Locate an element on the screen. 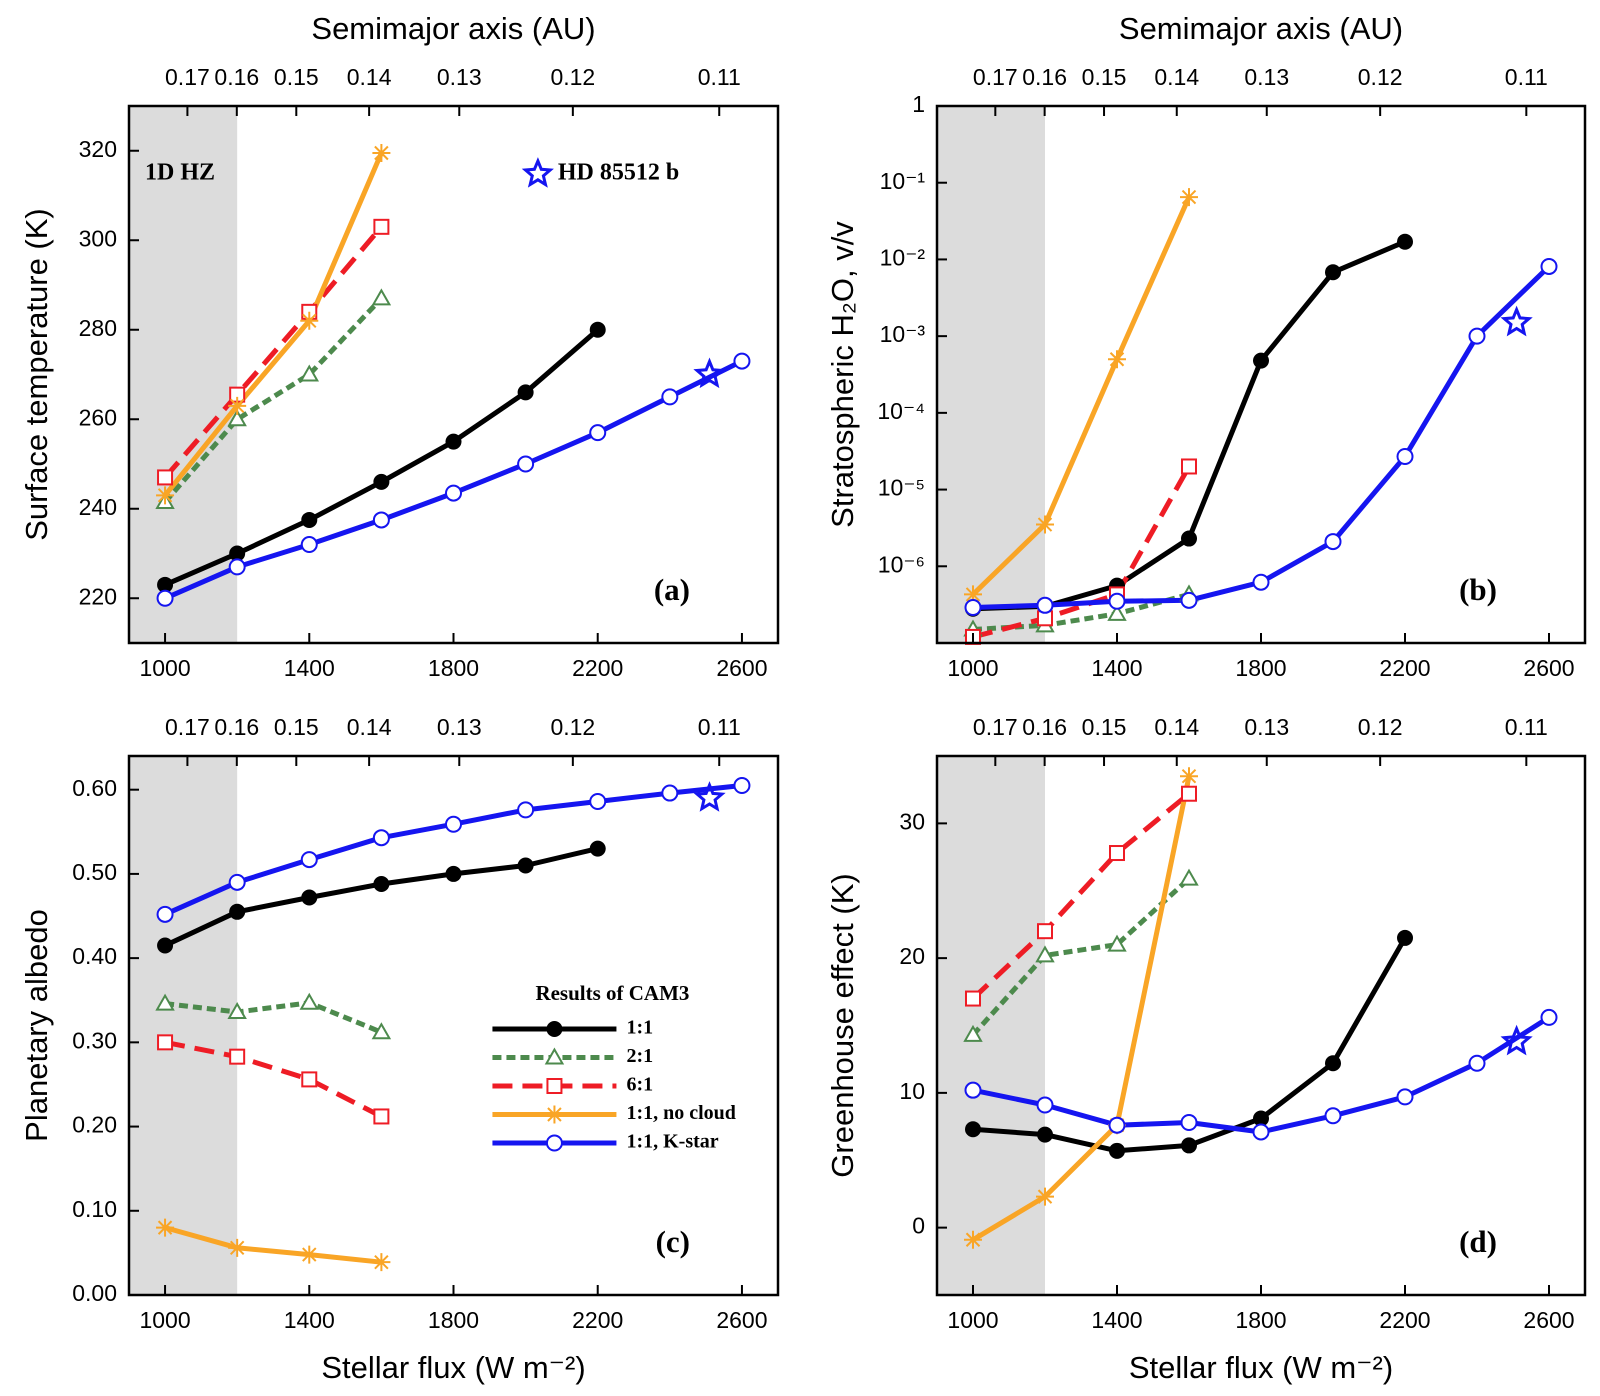  y-tick-label: 320 is located at coordinates (98, 149).